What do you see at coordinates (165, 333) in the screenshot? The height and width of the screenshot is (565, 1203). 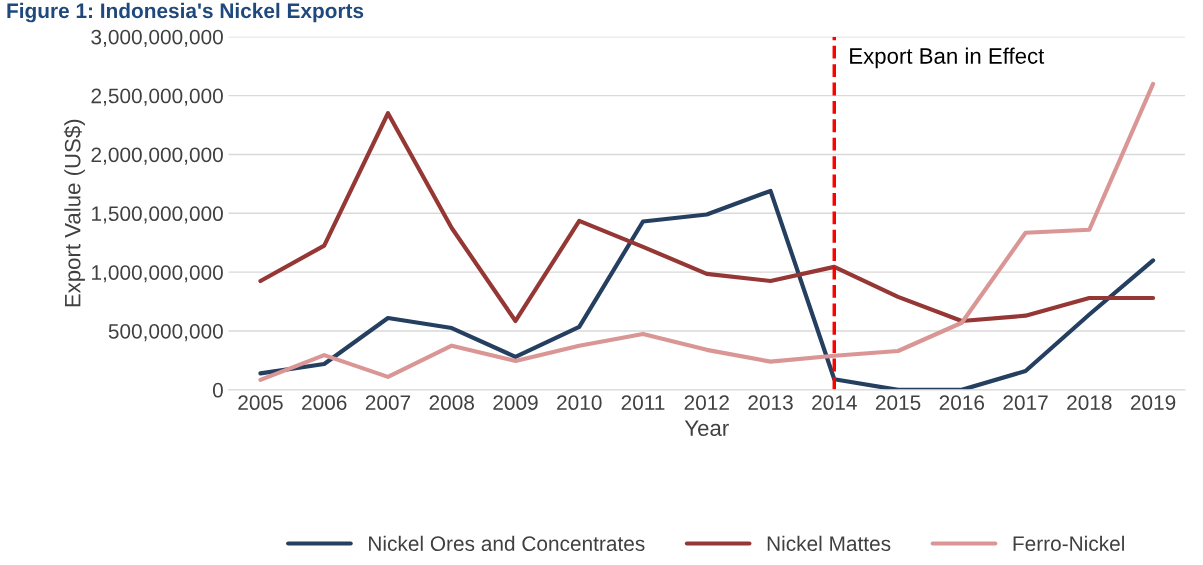 I see `y-tick-label: 500,000,000` at bounding box center [165, 333].